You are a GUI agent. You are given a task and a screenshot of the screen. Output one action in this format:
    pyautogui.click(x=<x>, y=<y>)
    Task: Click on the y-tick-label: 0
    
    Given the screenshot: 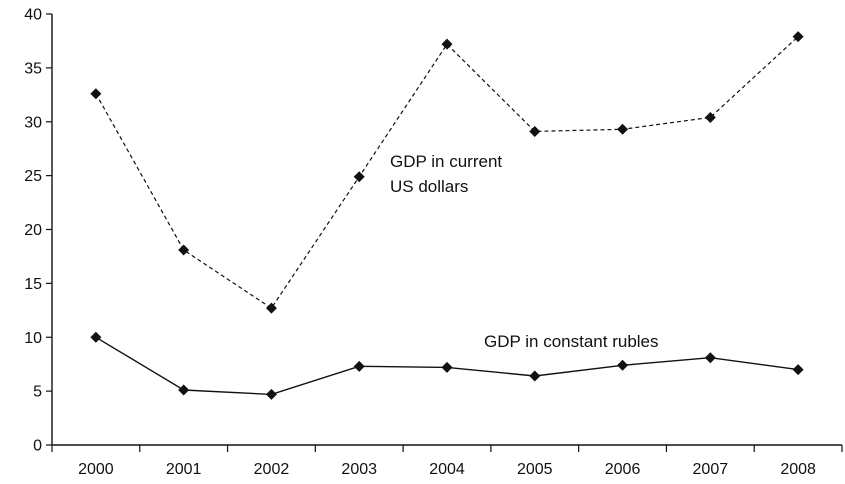 What is the action you would take?
    pyautogui.click(x=37, y=446)
    